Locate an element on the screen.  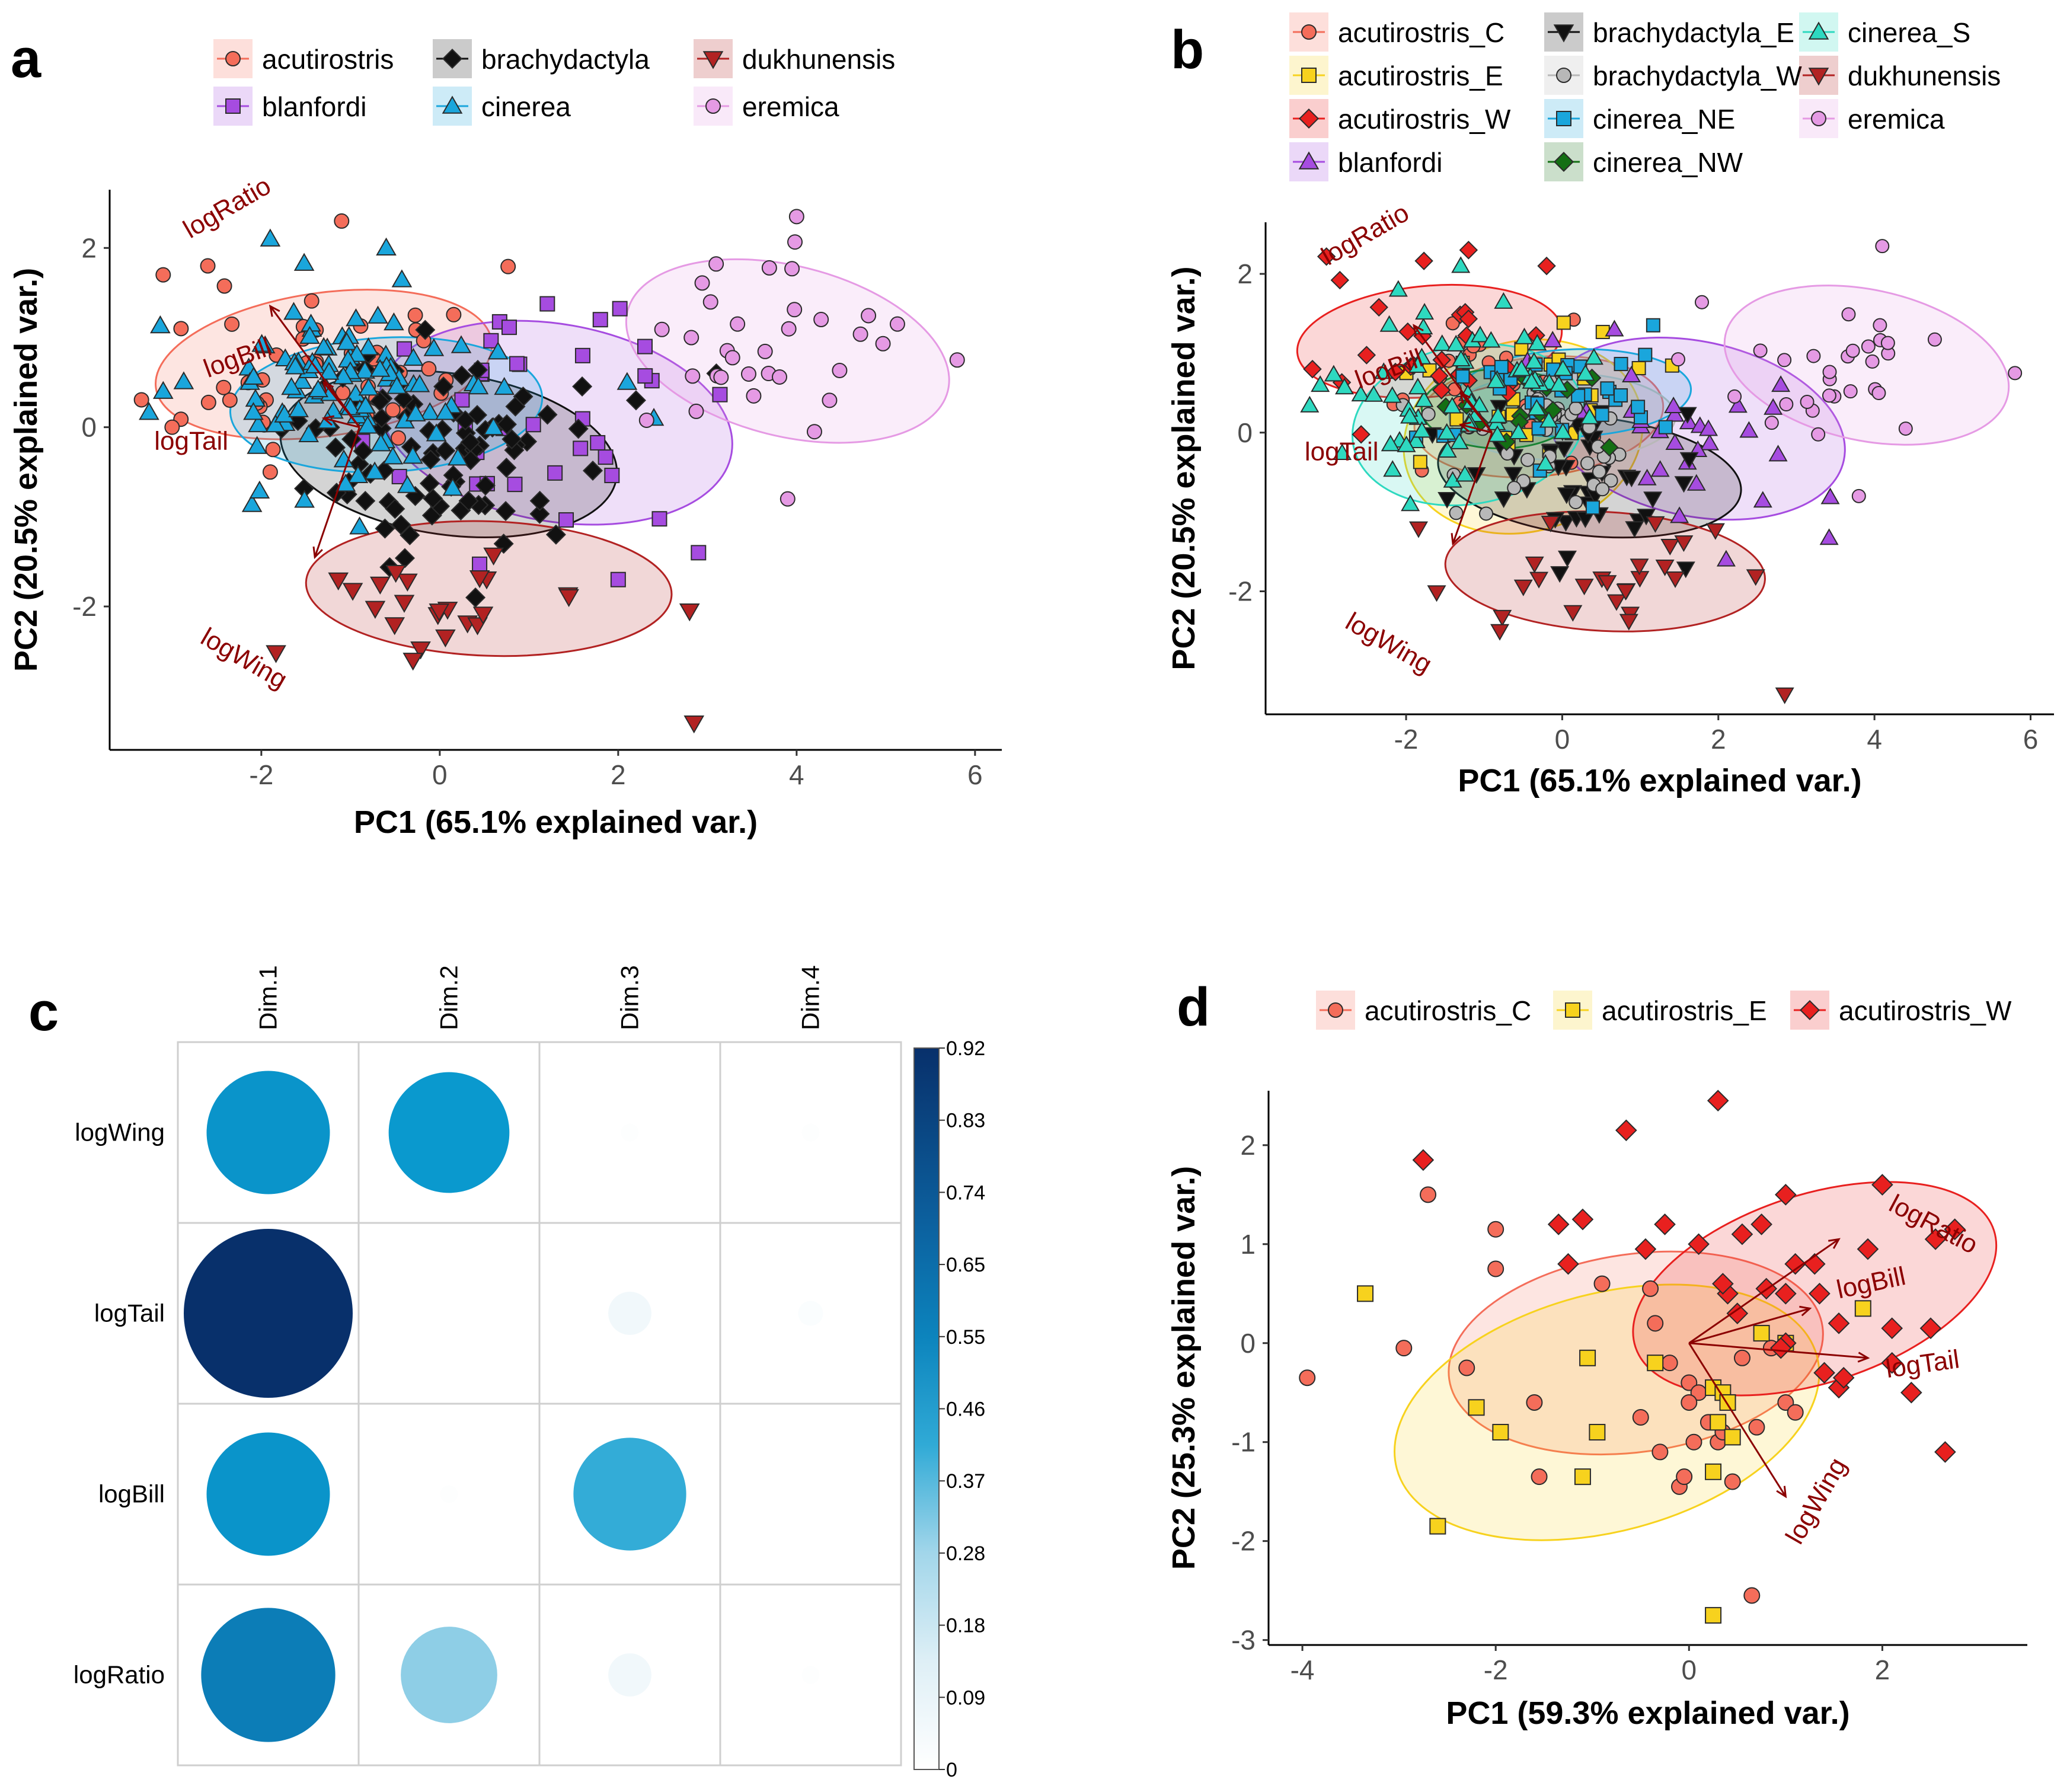
panel-b-point-brachydactyla_E is located at coordinates (1687, 415).